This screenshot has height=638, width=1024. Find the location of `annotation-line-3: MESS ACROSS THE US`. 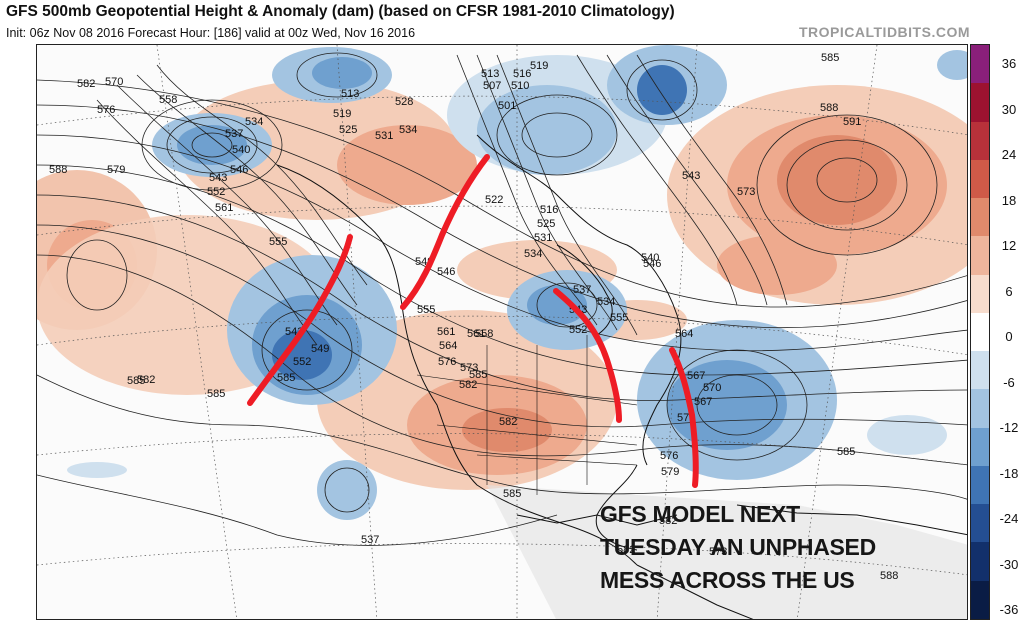

annotation-line-3: MESS ACROSS THE US is located at coordinates (727, 580).